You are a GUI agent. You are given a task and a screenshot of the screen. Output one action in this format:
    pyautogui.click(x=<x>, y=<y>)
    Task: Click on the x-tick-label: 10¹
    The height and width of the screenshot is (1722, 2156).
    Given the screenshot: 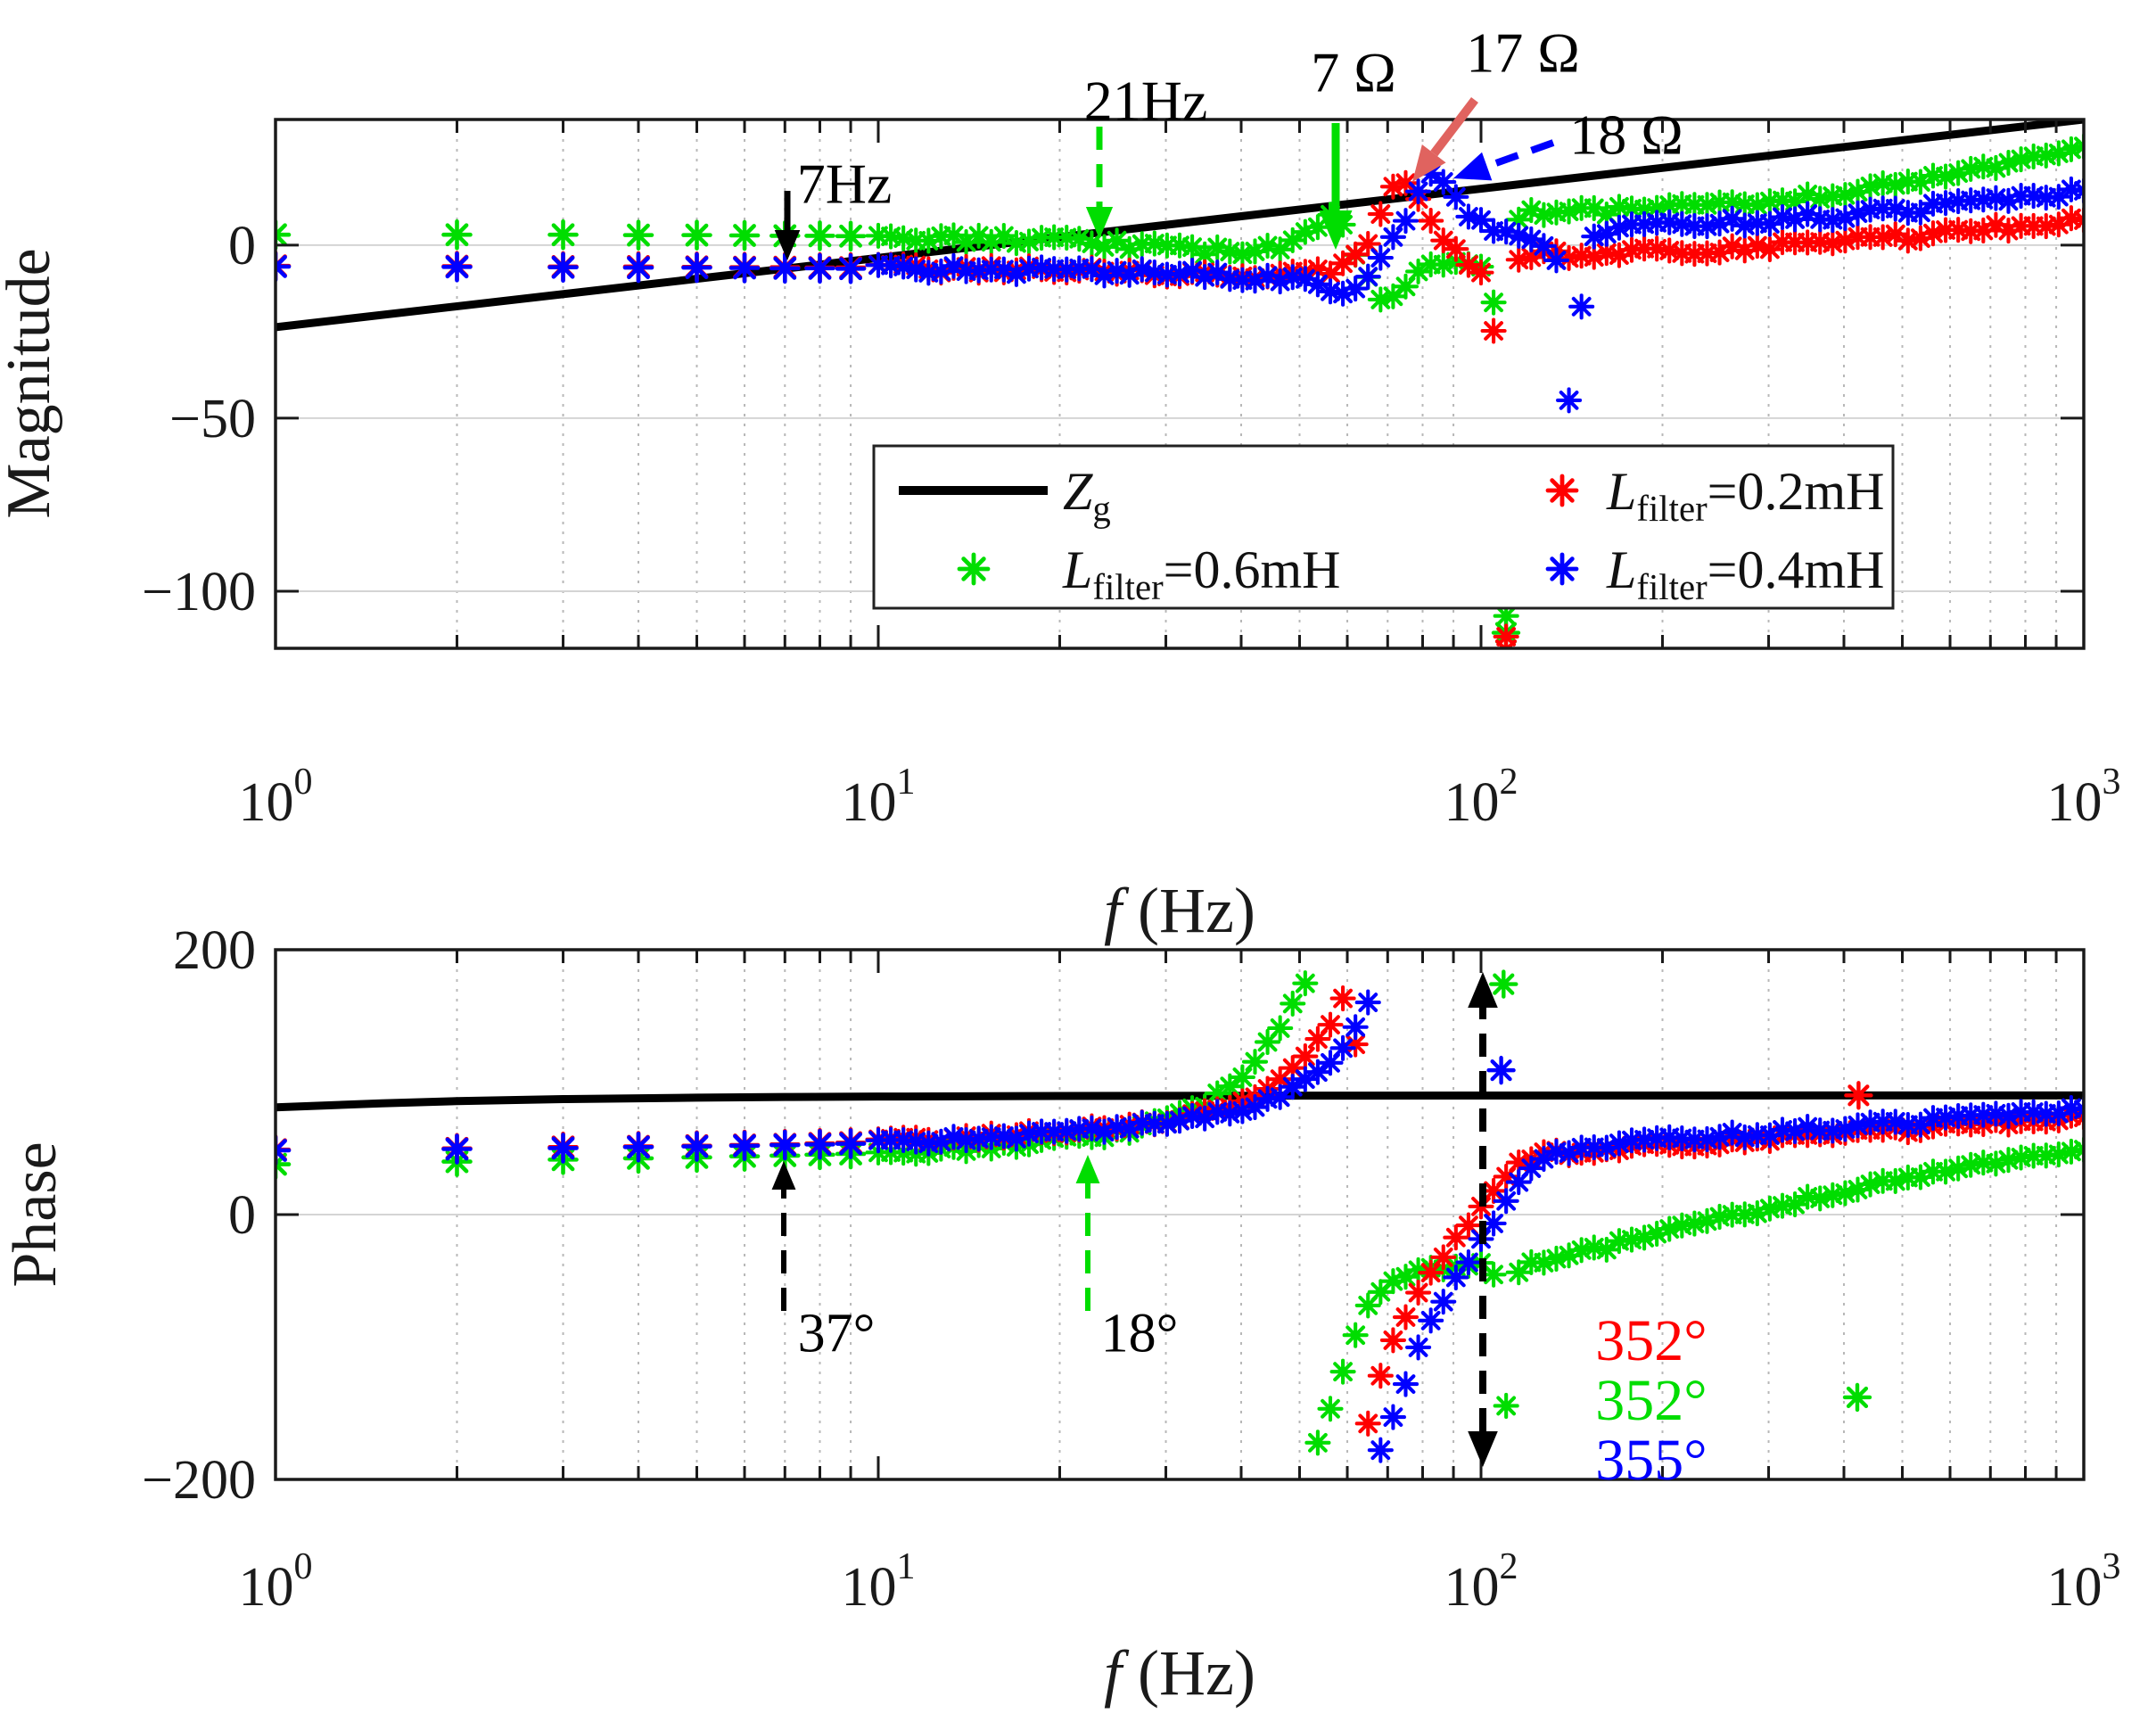 What is the action you would take?
    pyautogui.click(x=879, y=1582)
    